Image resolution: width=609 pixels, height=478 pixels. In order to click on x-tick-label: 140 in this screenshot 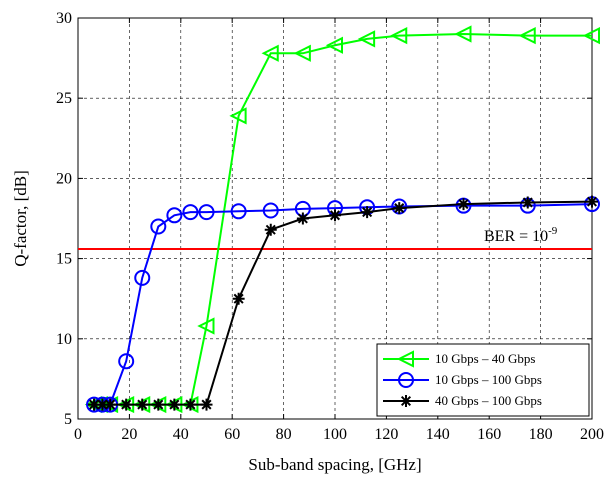, I will do `click(438, 434)`.